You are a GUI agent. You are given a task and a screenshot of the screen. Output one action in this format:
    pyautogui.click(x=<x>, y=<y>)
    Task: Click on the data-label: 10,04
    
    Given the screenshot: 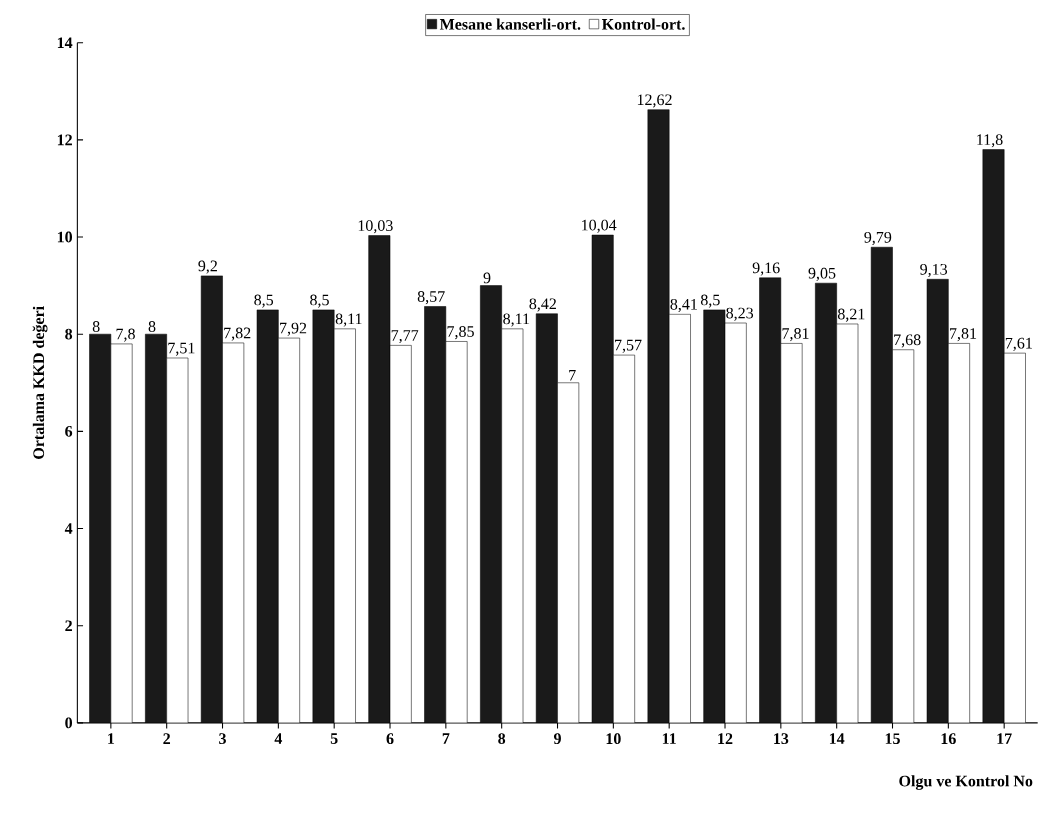 What is the action you would take?
    pyautogui.click(x=599, y=226)
    